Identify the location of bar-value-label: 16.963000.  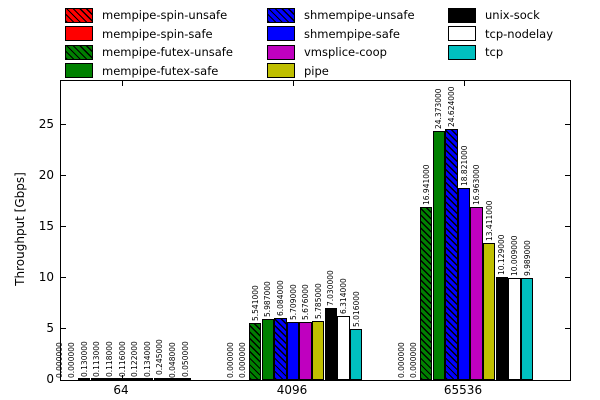
(477, 184).